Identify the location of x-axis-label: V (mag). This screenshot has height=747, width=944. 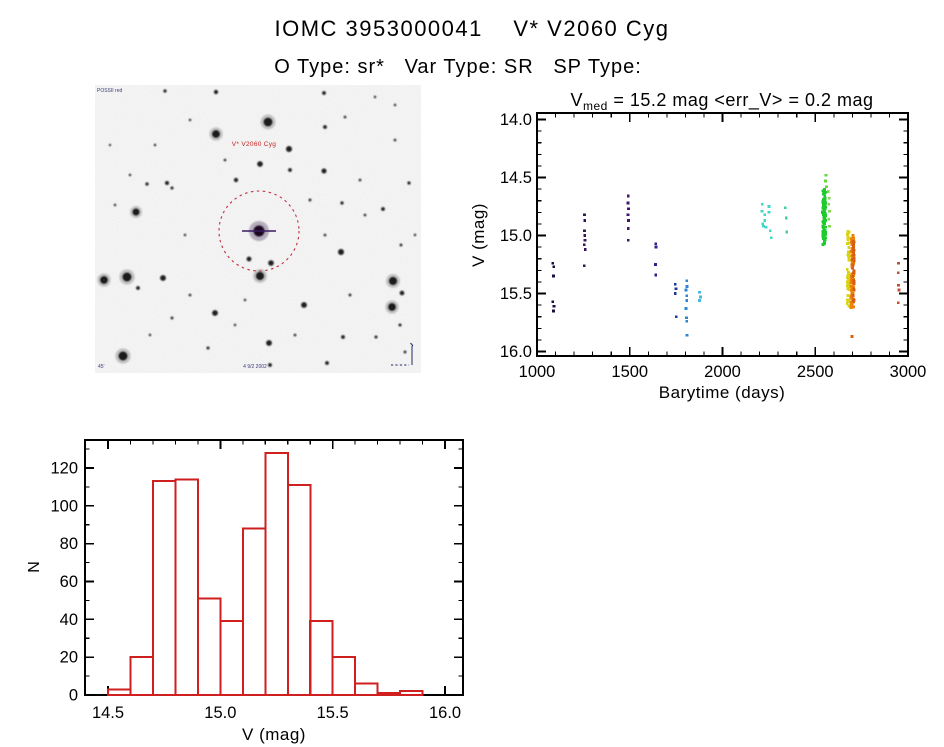
(274, 734).